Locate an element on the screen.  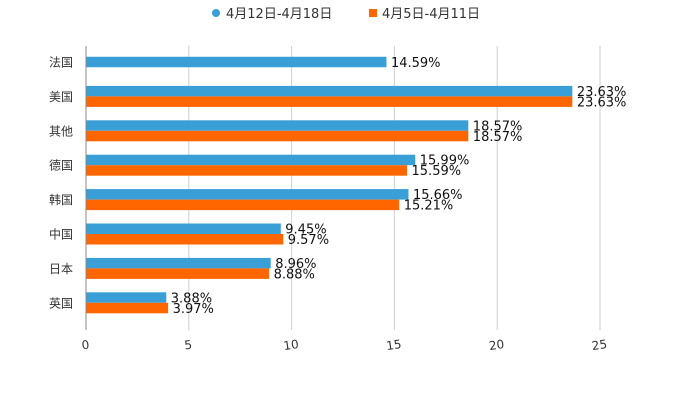
x-tick-label: 5 is located at coordinates (188, 345).